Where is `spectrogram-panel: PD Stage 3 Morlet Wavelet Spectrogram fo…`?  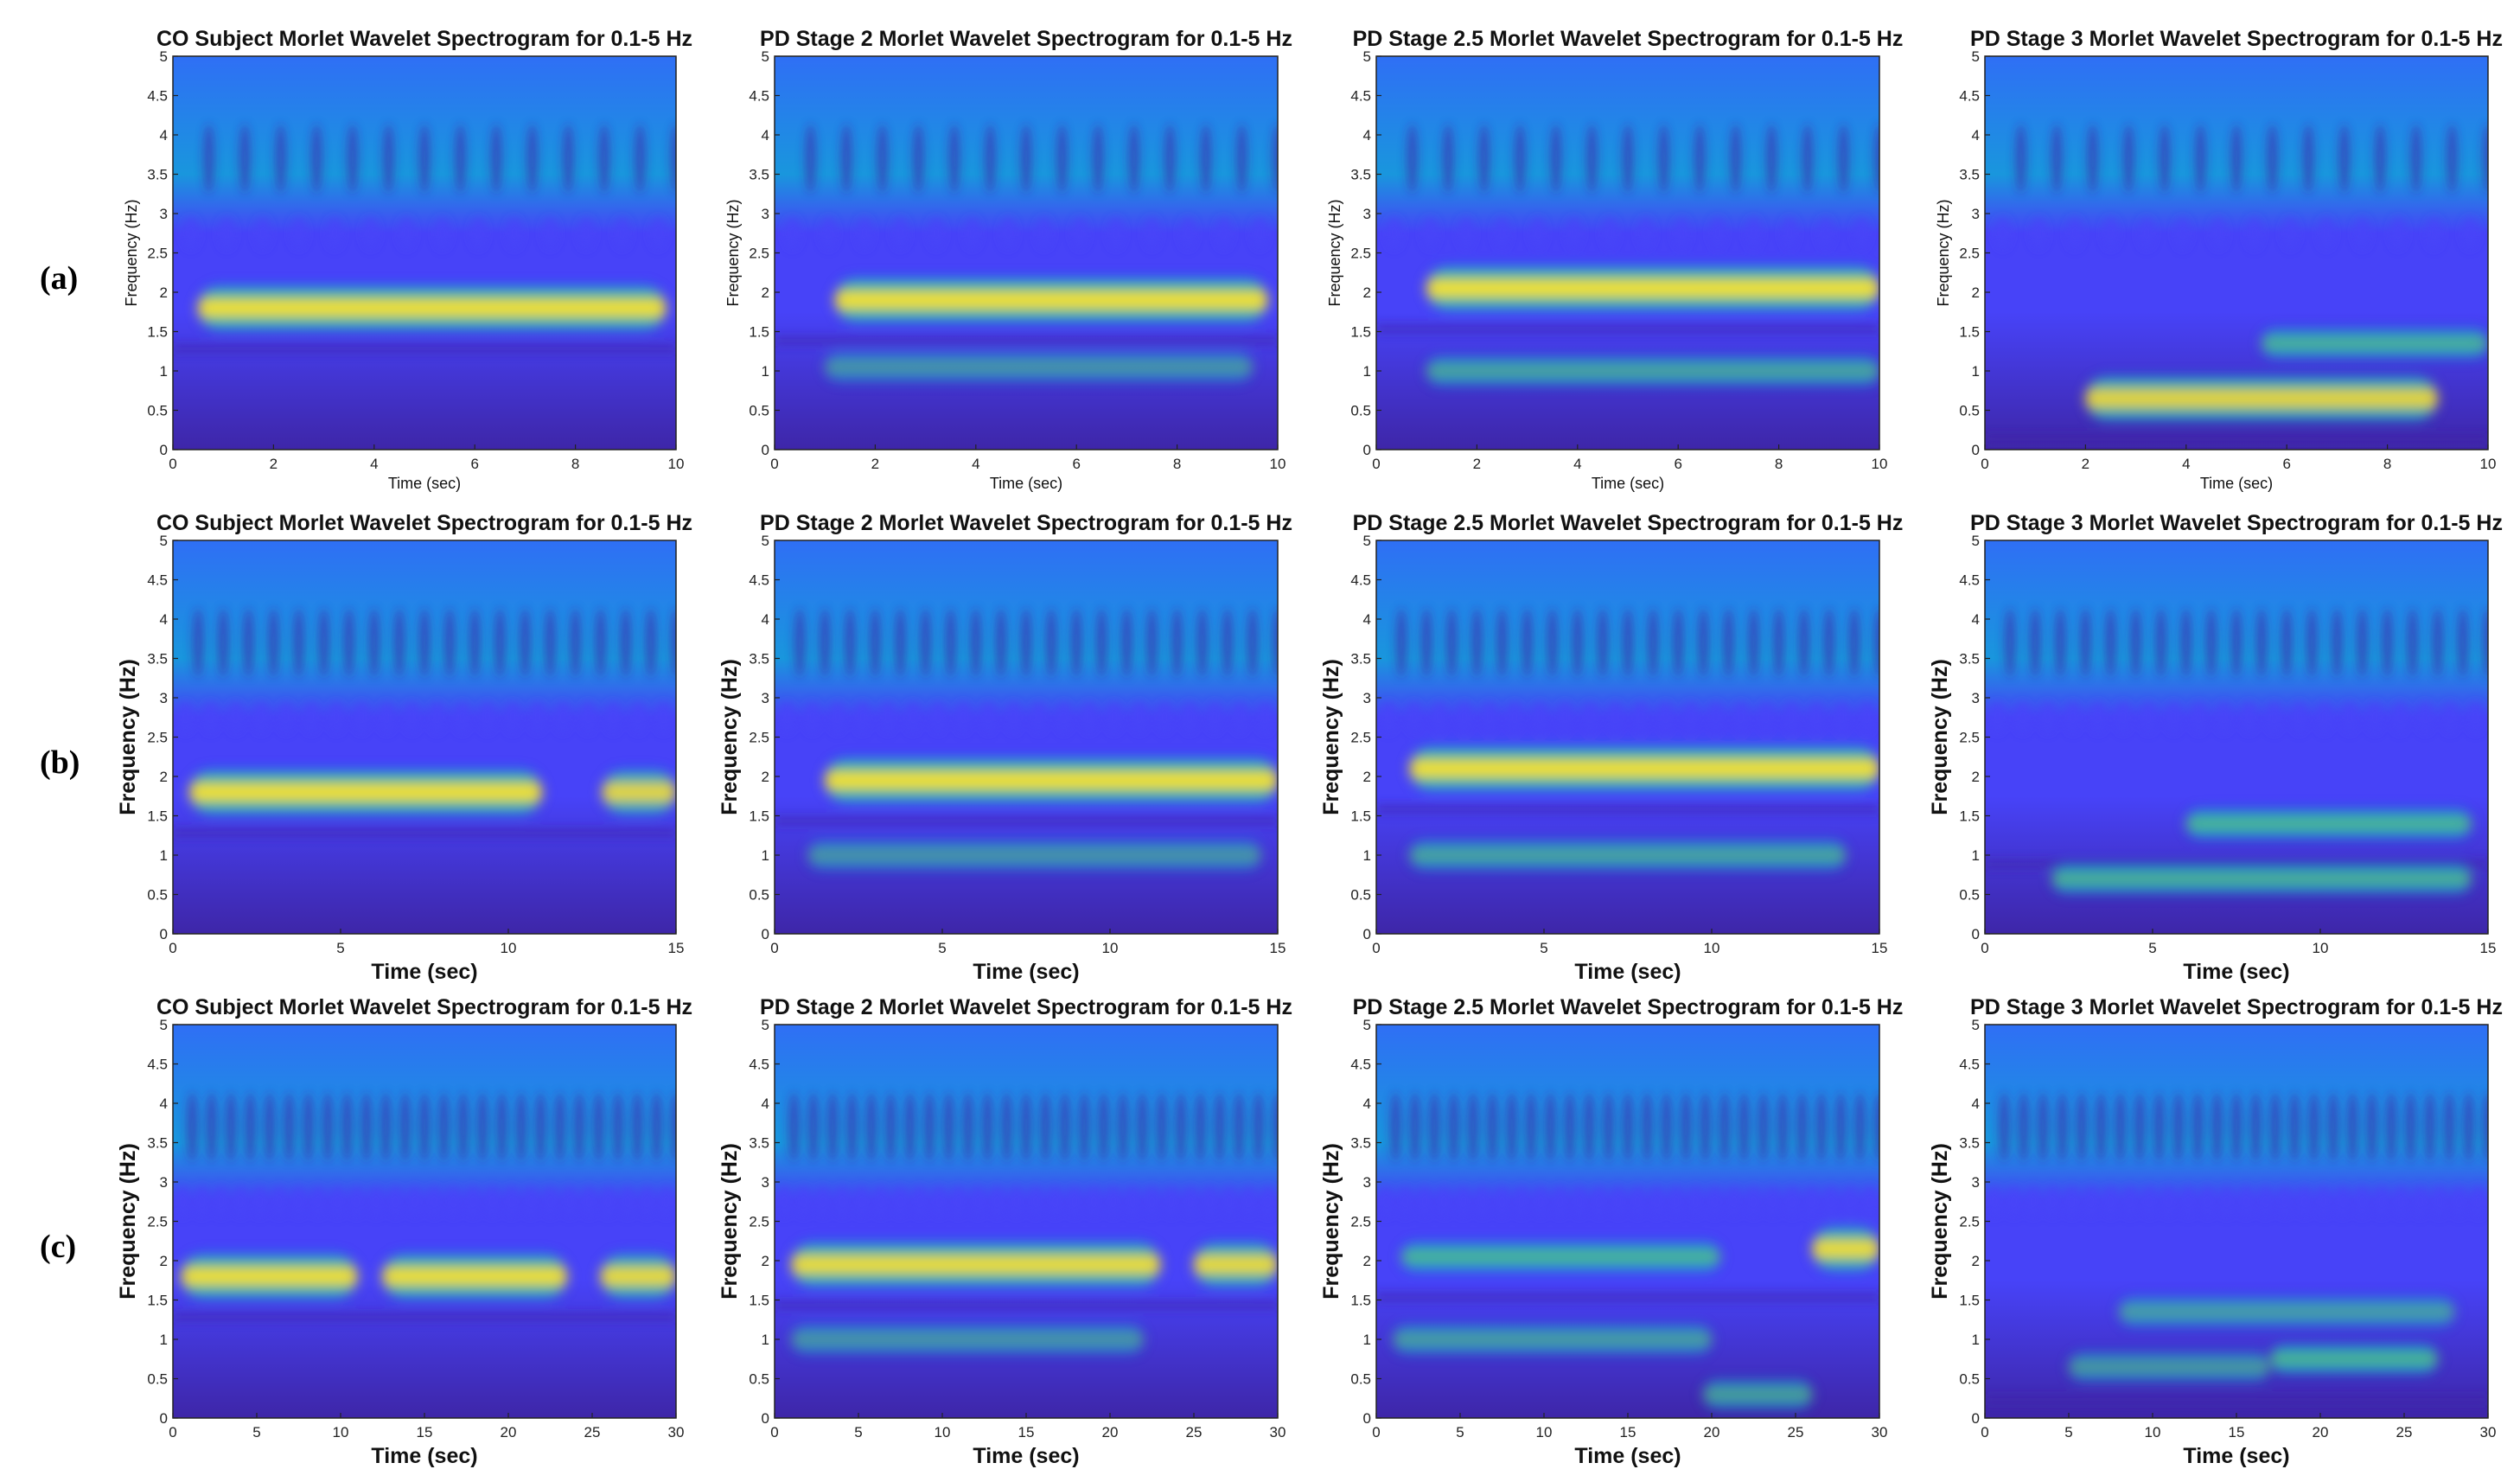
spectrogram-panel: PD Stage 3 Morlet Wavelet Spectrogram fo… is located at coordinates (2215, 747).